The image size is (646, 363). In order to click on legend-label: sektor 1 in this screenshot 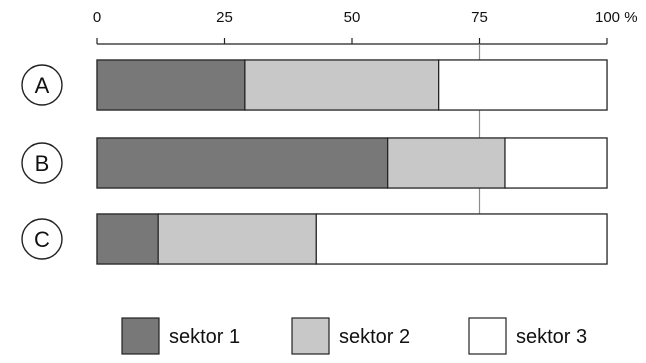, I will do `click(204, 337)`.